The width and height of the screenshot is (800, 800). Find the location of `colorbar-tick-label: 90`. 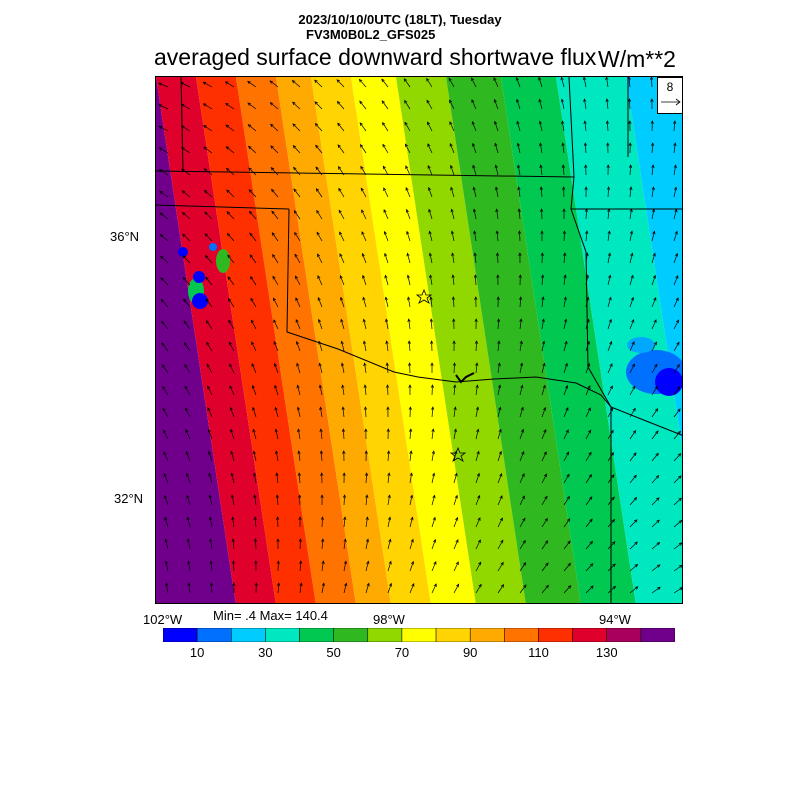

colorbar-tick-label: 90 is located at coordinates (470, 652).